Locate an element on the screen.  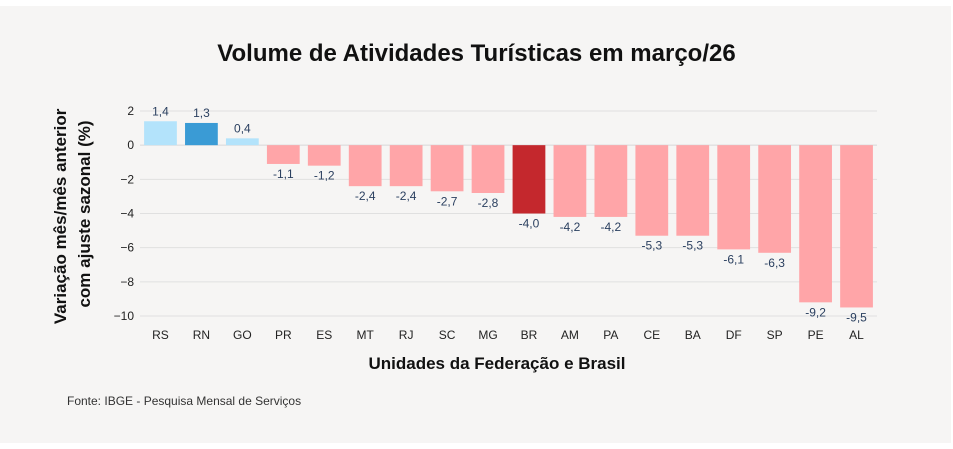
bar-pa is located at coordinates (611, 181).